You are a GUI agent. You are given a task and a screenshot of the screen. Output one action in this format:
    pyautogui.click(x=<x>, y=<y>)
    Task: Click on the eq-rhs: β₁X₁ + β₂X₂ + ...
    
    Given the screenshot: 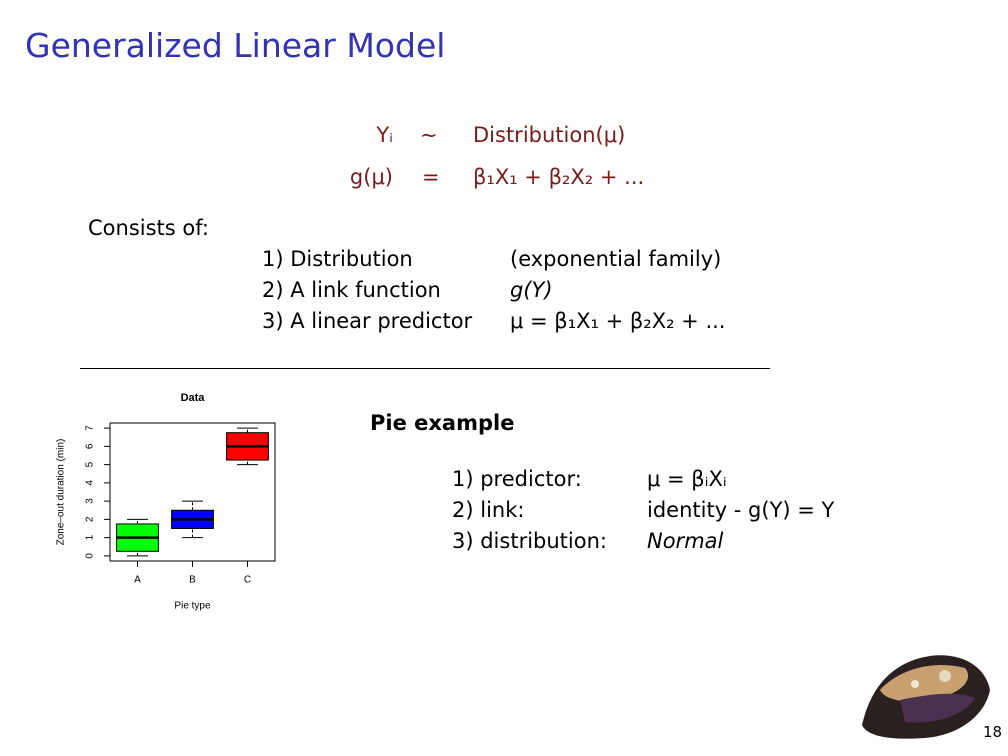 What is the action you would take?
    pyautogui.click(x=559, y=177)
    